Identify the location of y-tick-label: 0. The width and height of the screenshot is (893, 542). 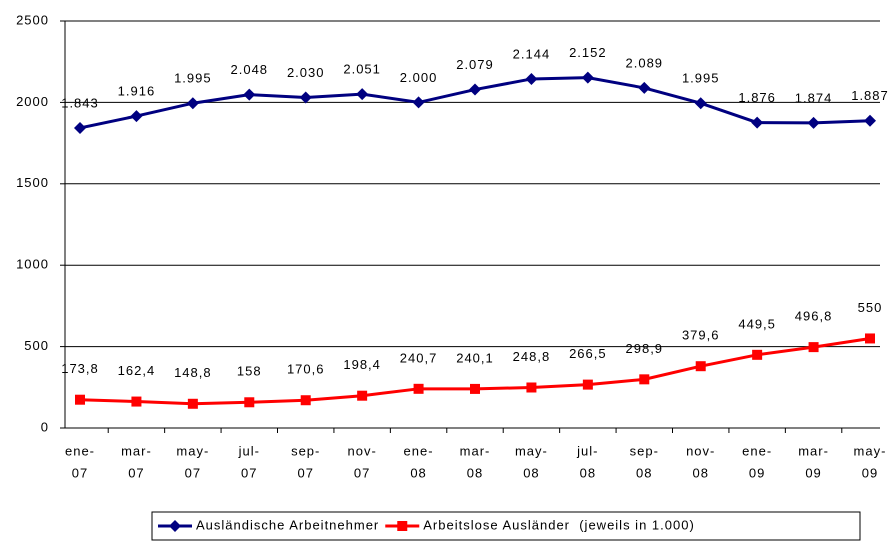
(45, 426).